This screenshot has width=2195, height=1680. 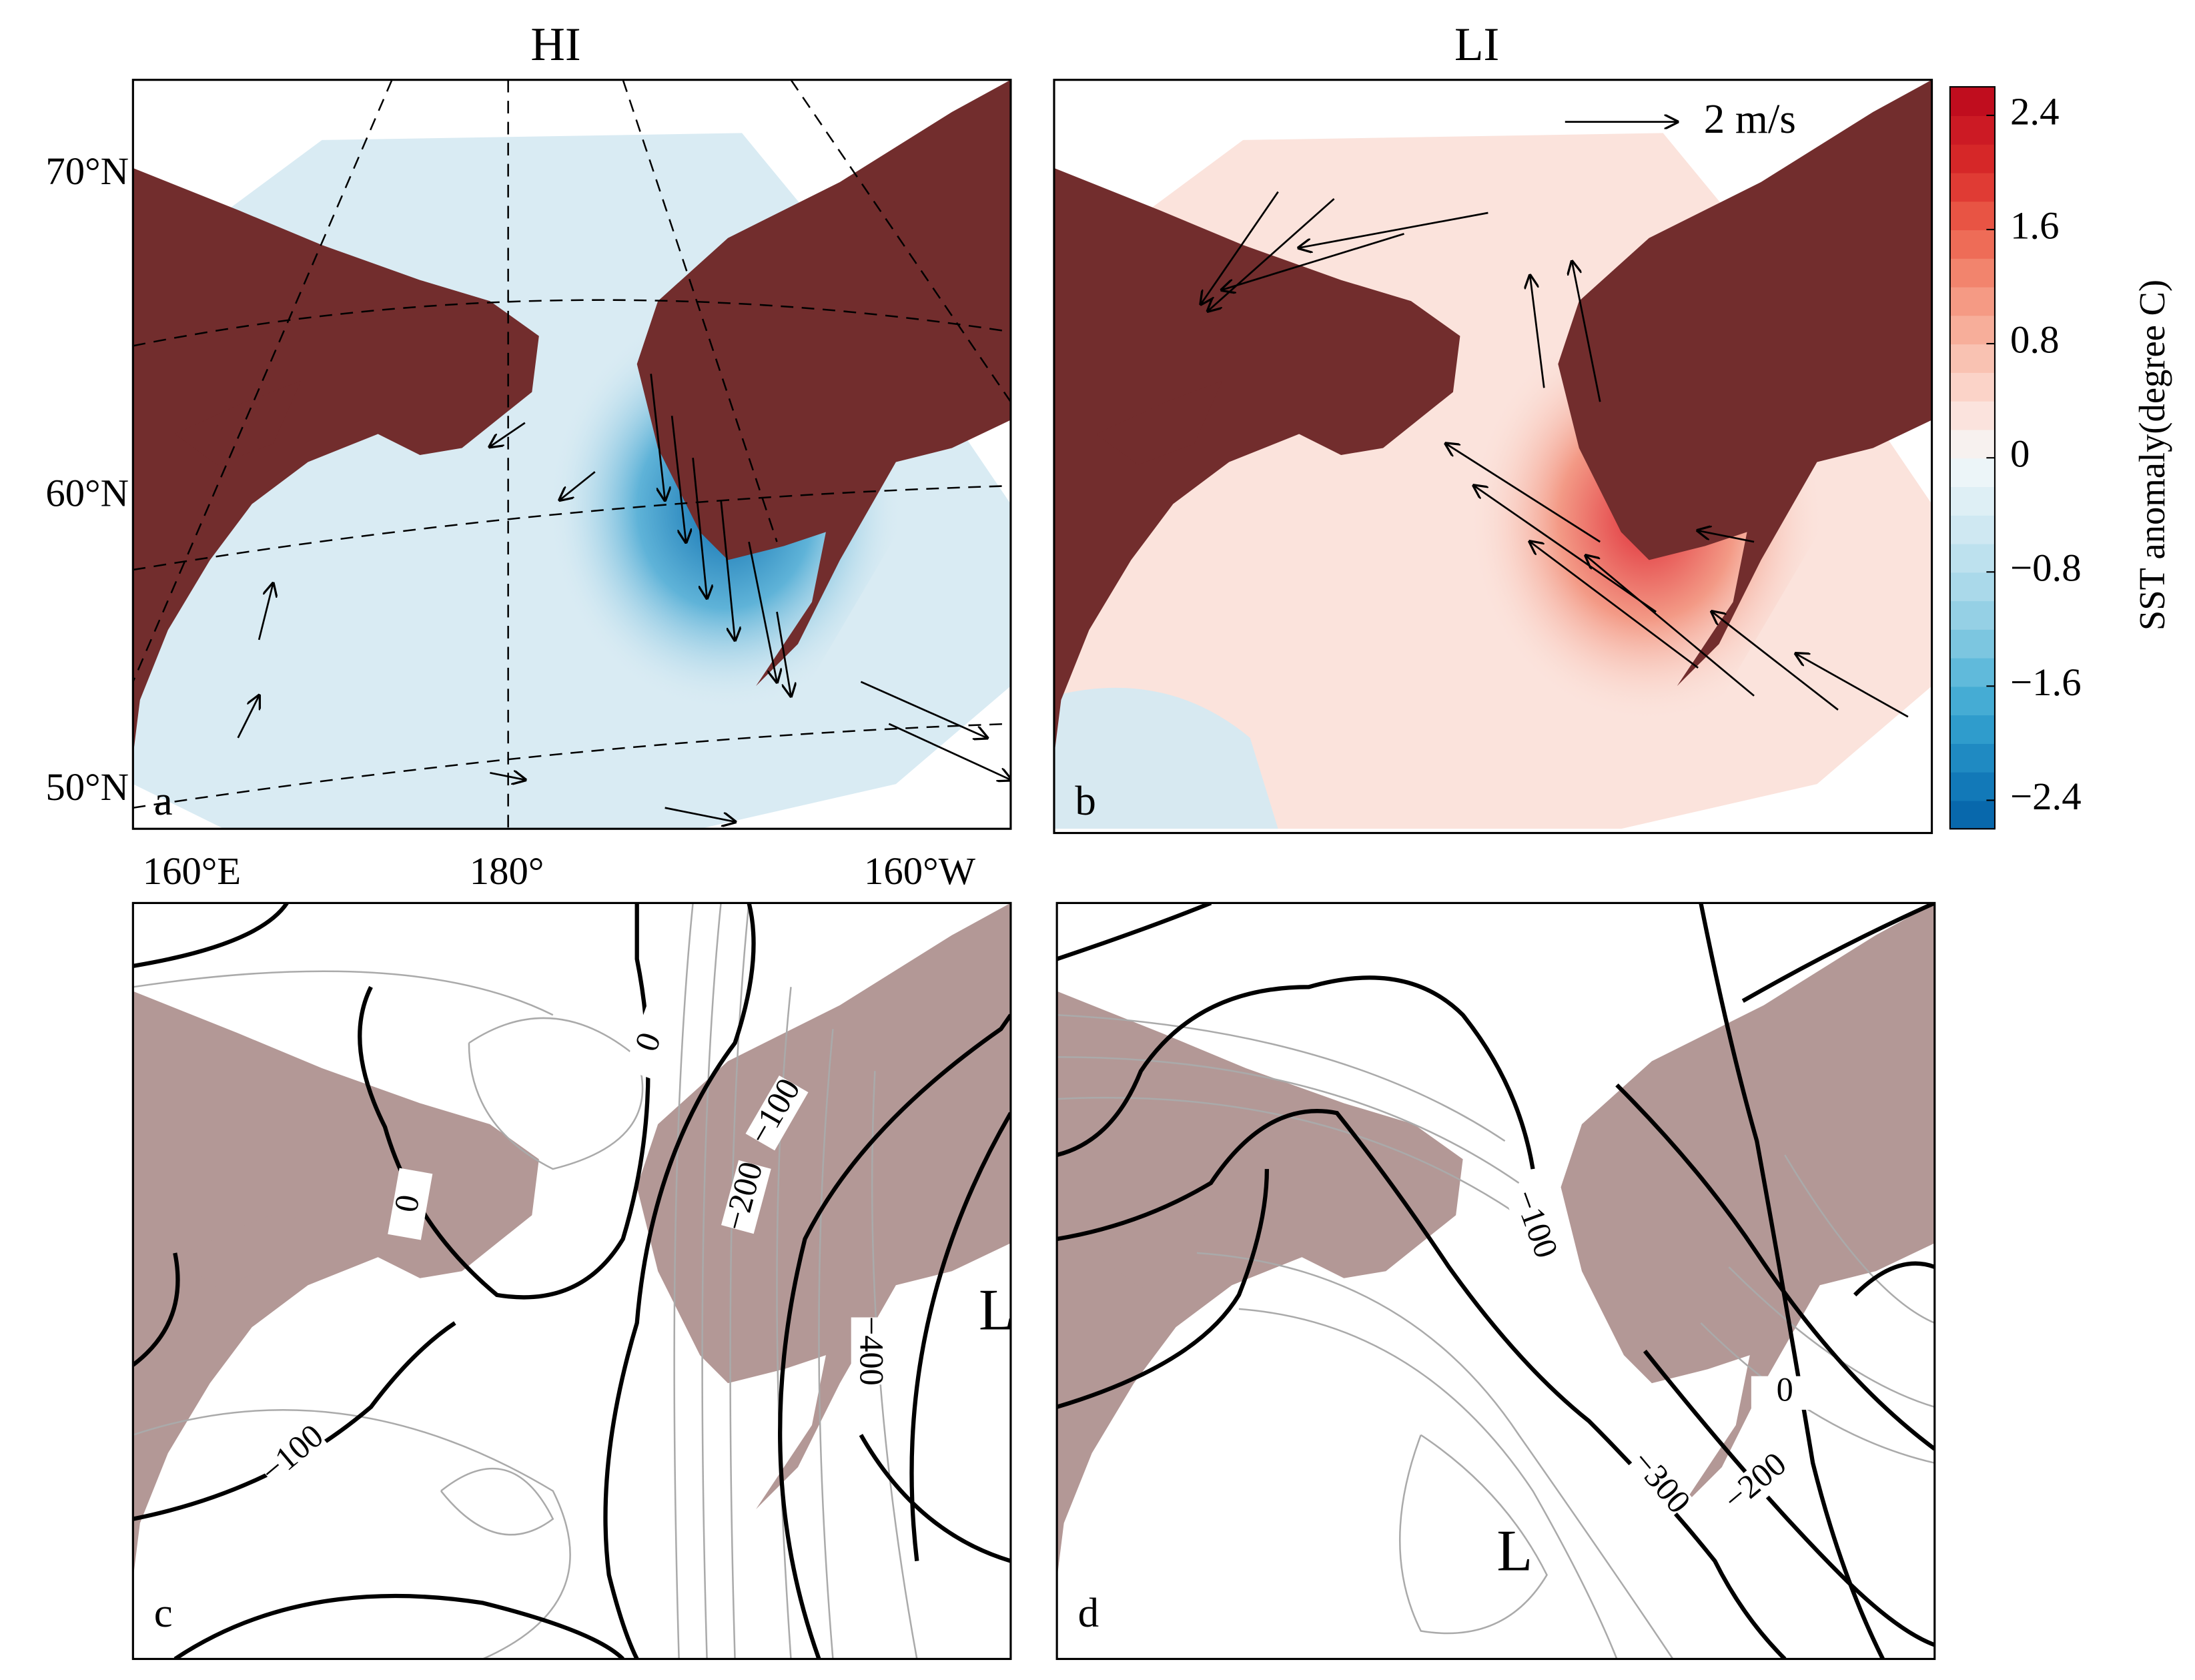 I want to click on panel-letter: b, so click(x=1085, y=800).